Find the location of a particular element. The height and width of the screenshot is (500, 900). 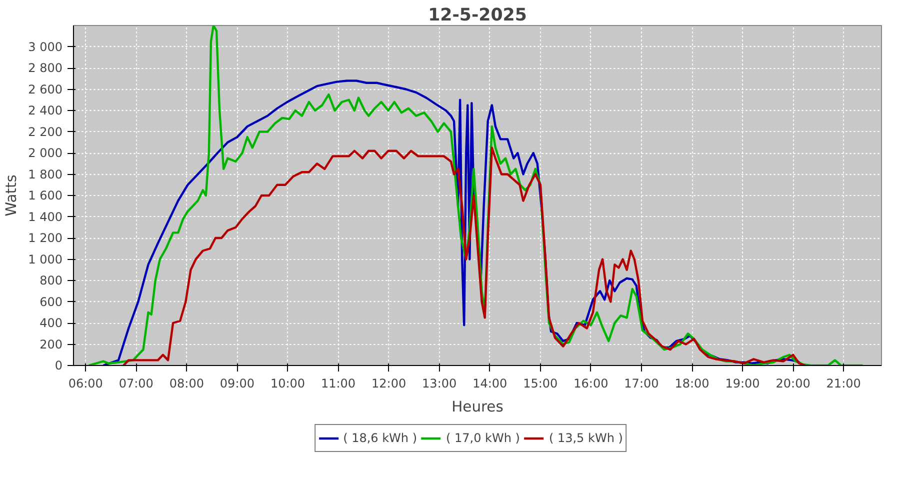

y-tick-label: 600 is located at coordinates (51, 301).